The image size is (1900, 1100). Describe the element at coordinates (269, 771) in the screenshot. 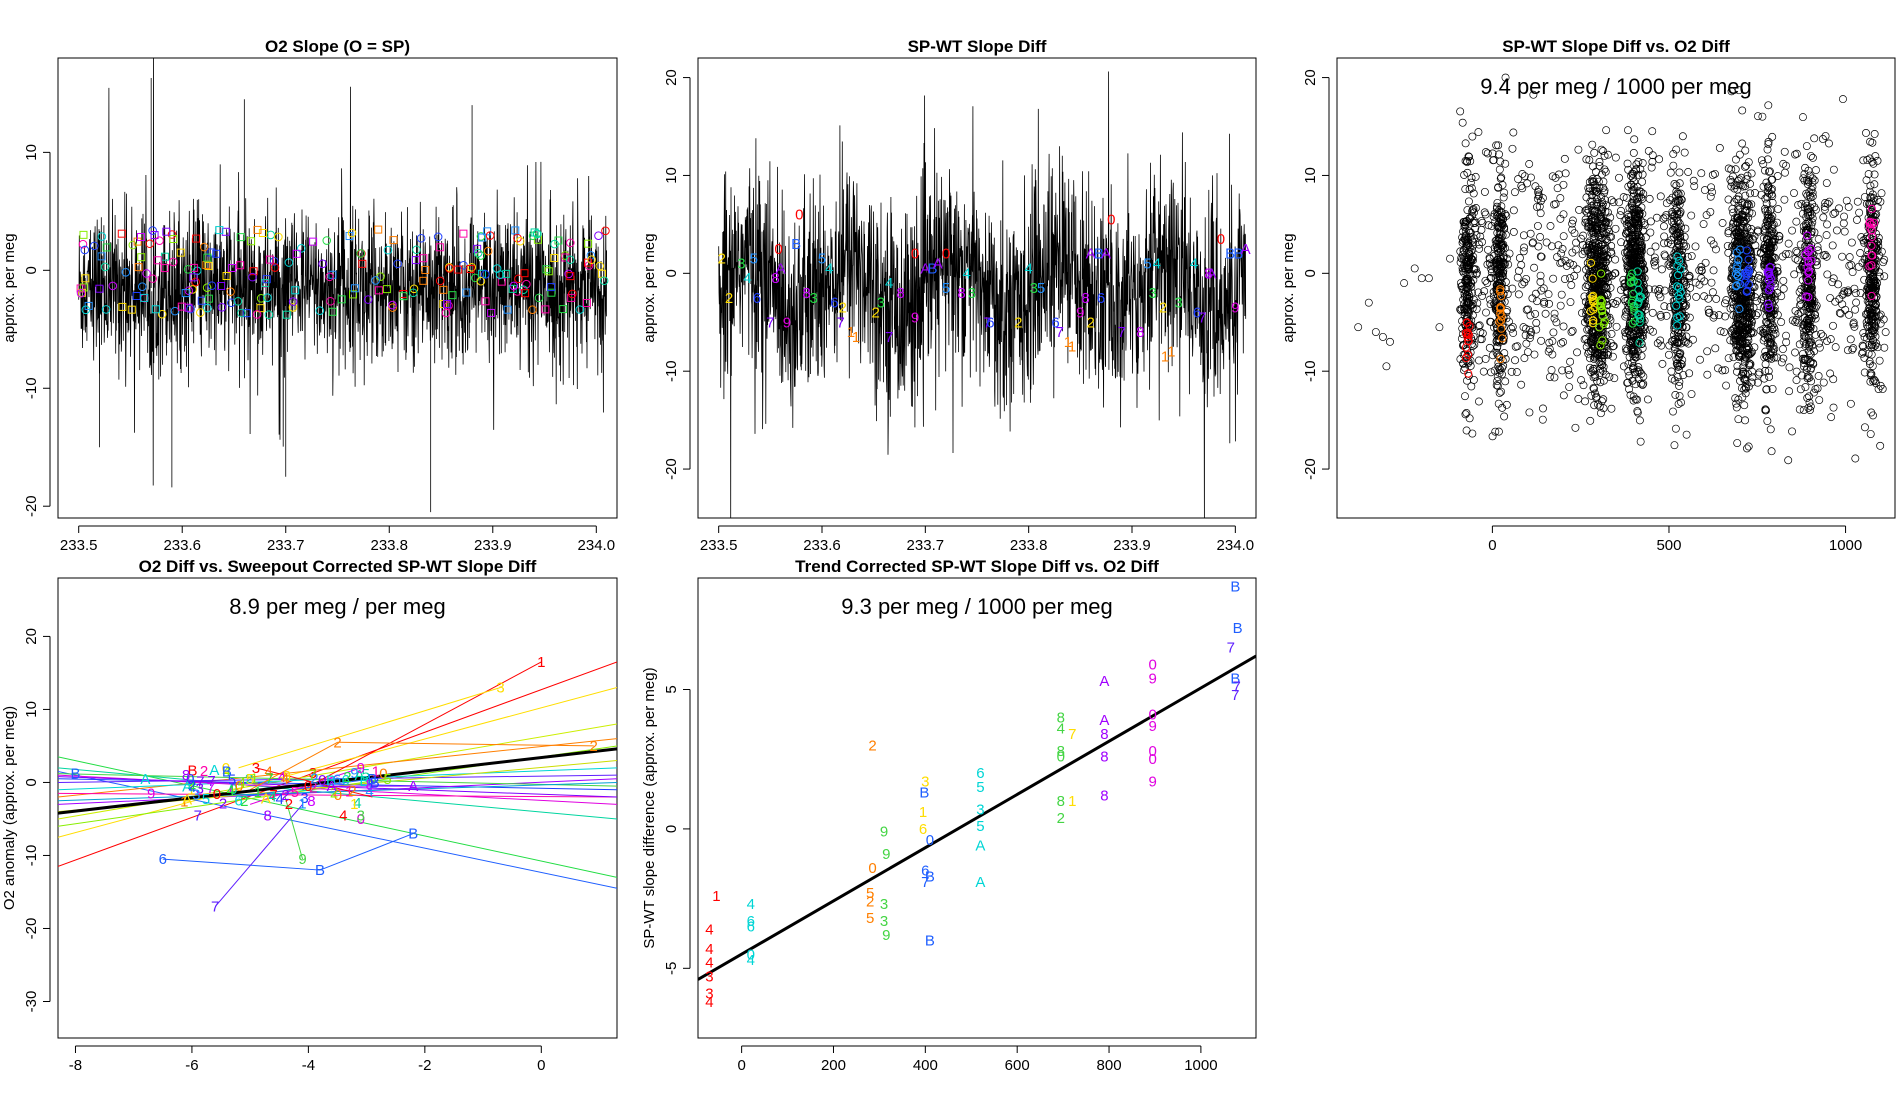

I see `cluster-label: 4` at that location.